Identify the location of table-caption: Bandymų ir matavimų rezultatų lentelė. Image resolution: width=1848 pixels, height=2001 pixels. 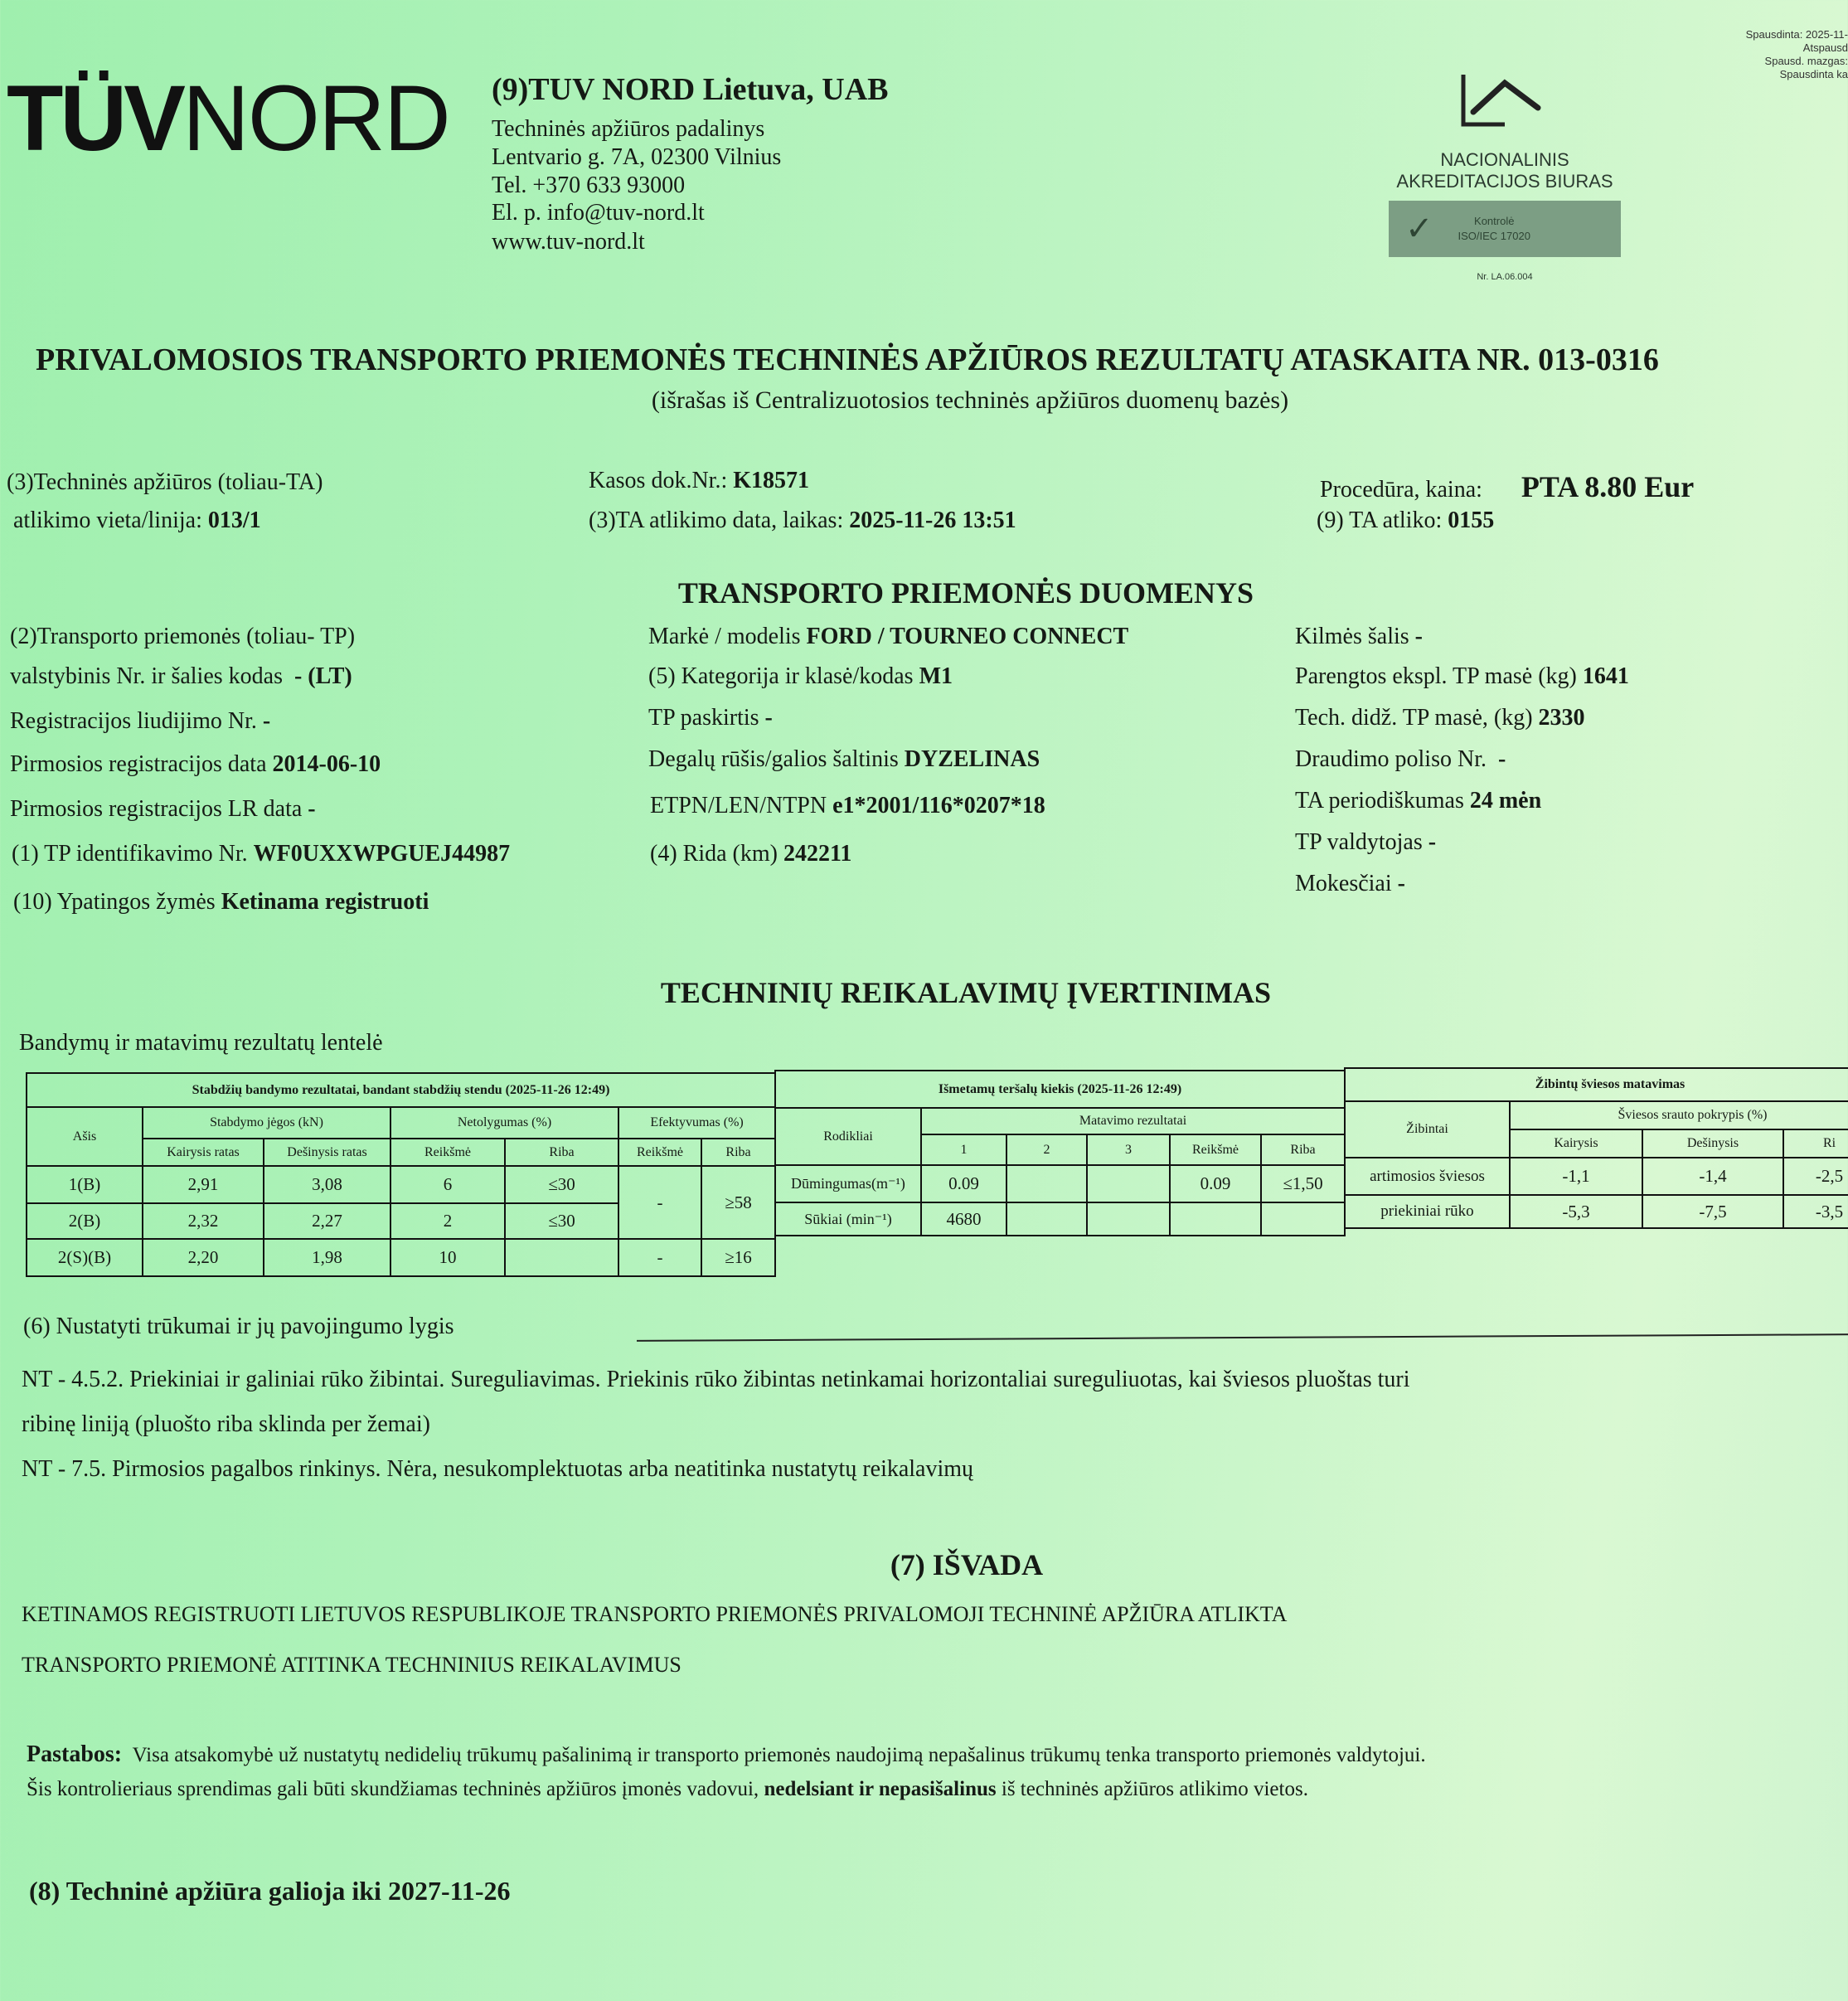
(201, 1043).